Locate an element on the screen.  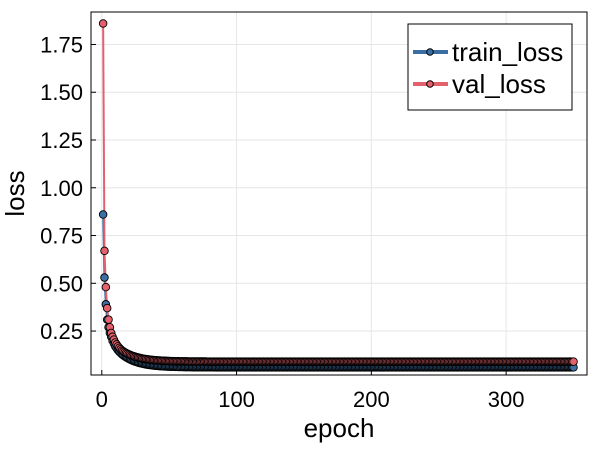
y-tick-label: 0.50 is located at coordinates (61, 283).